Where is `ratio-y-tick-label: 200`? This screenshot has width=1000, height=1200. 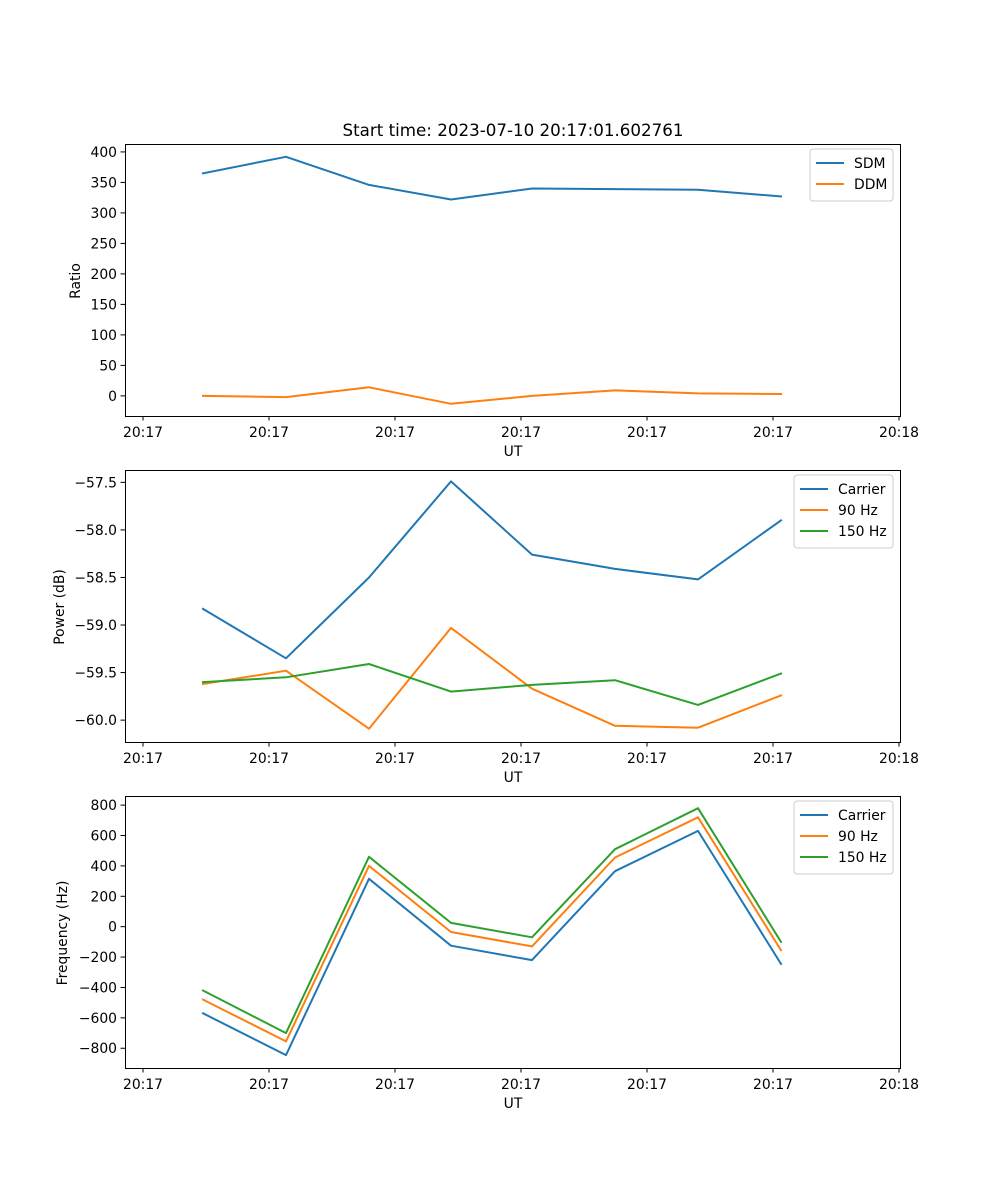
ratio-y-tick-label: 200 is located at coordinates (103, 275).